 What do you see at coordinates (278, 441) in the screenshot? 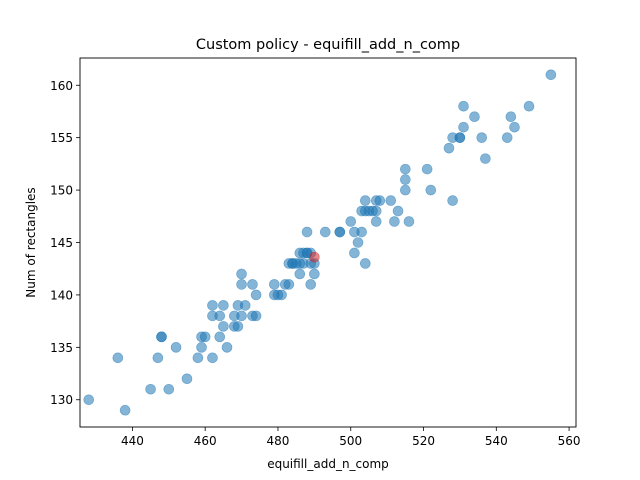
I see `x-tick-label: 480` at bounding box center [278, 441].